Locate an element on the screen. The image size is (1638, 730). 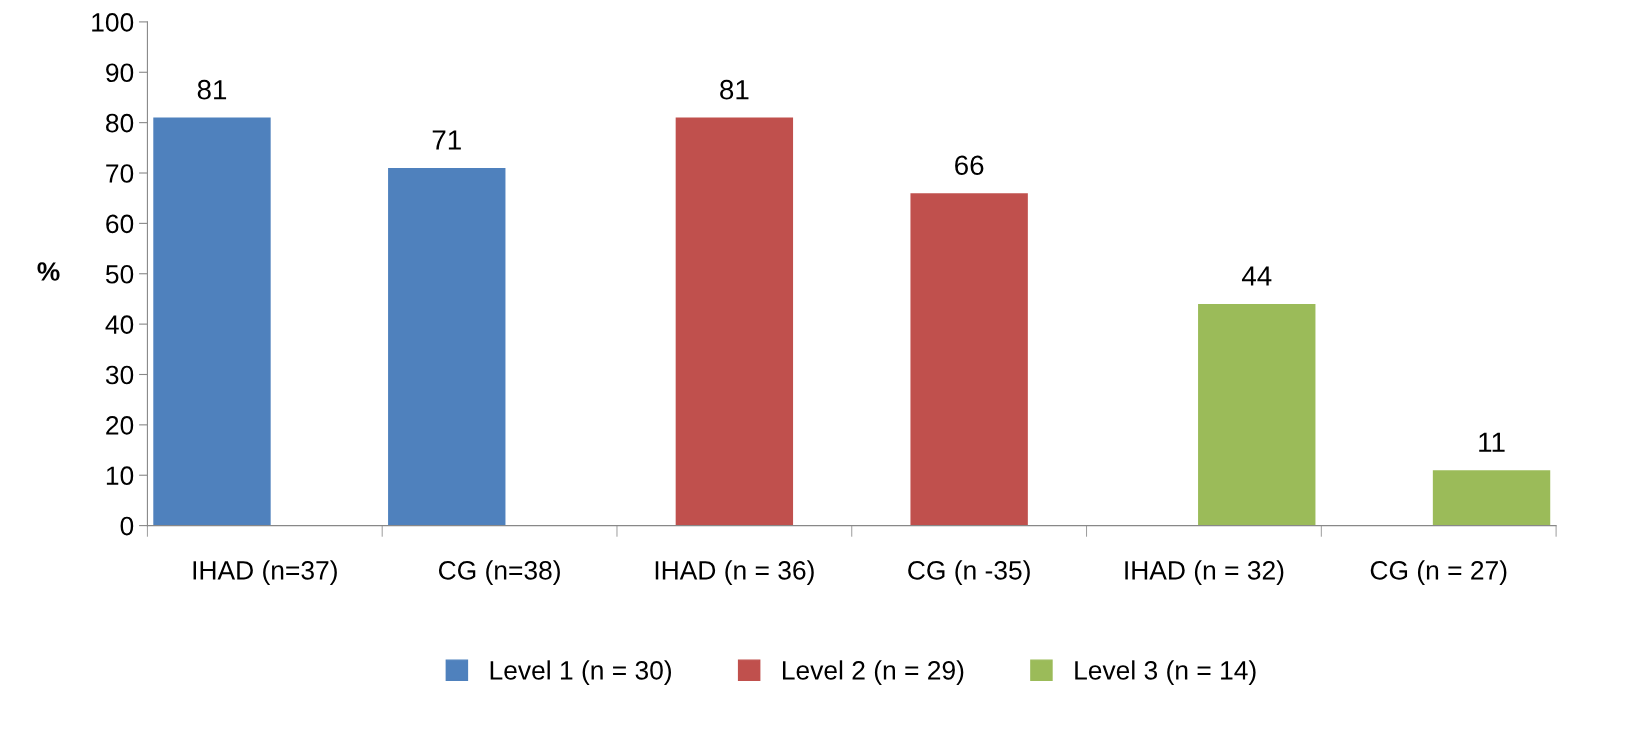
x-tick-label: IHAD (n=37) is located at coordinates (265, 572).